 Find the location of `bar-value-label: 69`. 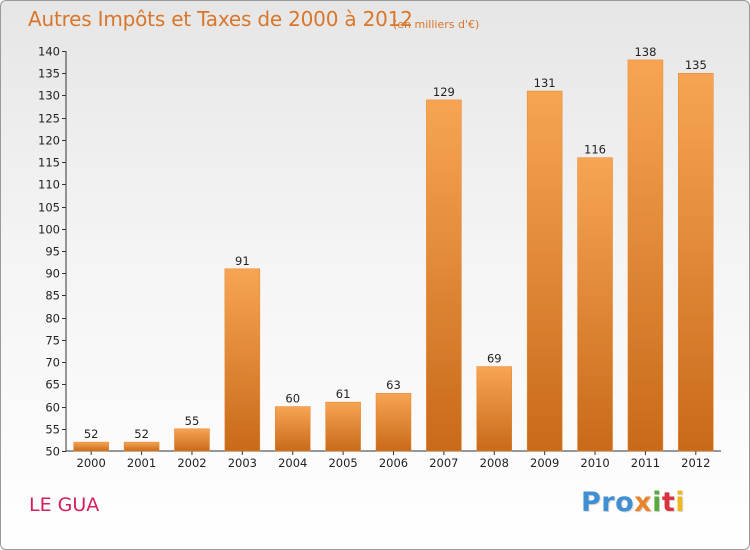

bar-value-label: 69 is located at coordinates (494, 359).